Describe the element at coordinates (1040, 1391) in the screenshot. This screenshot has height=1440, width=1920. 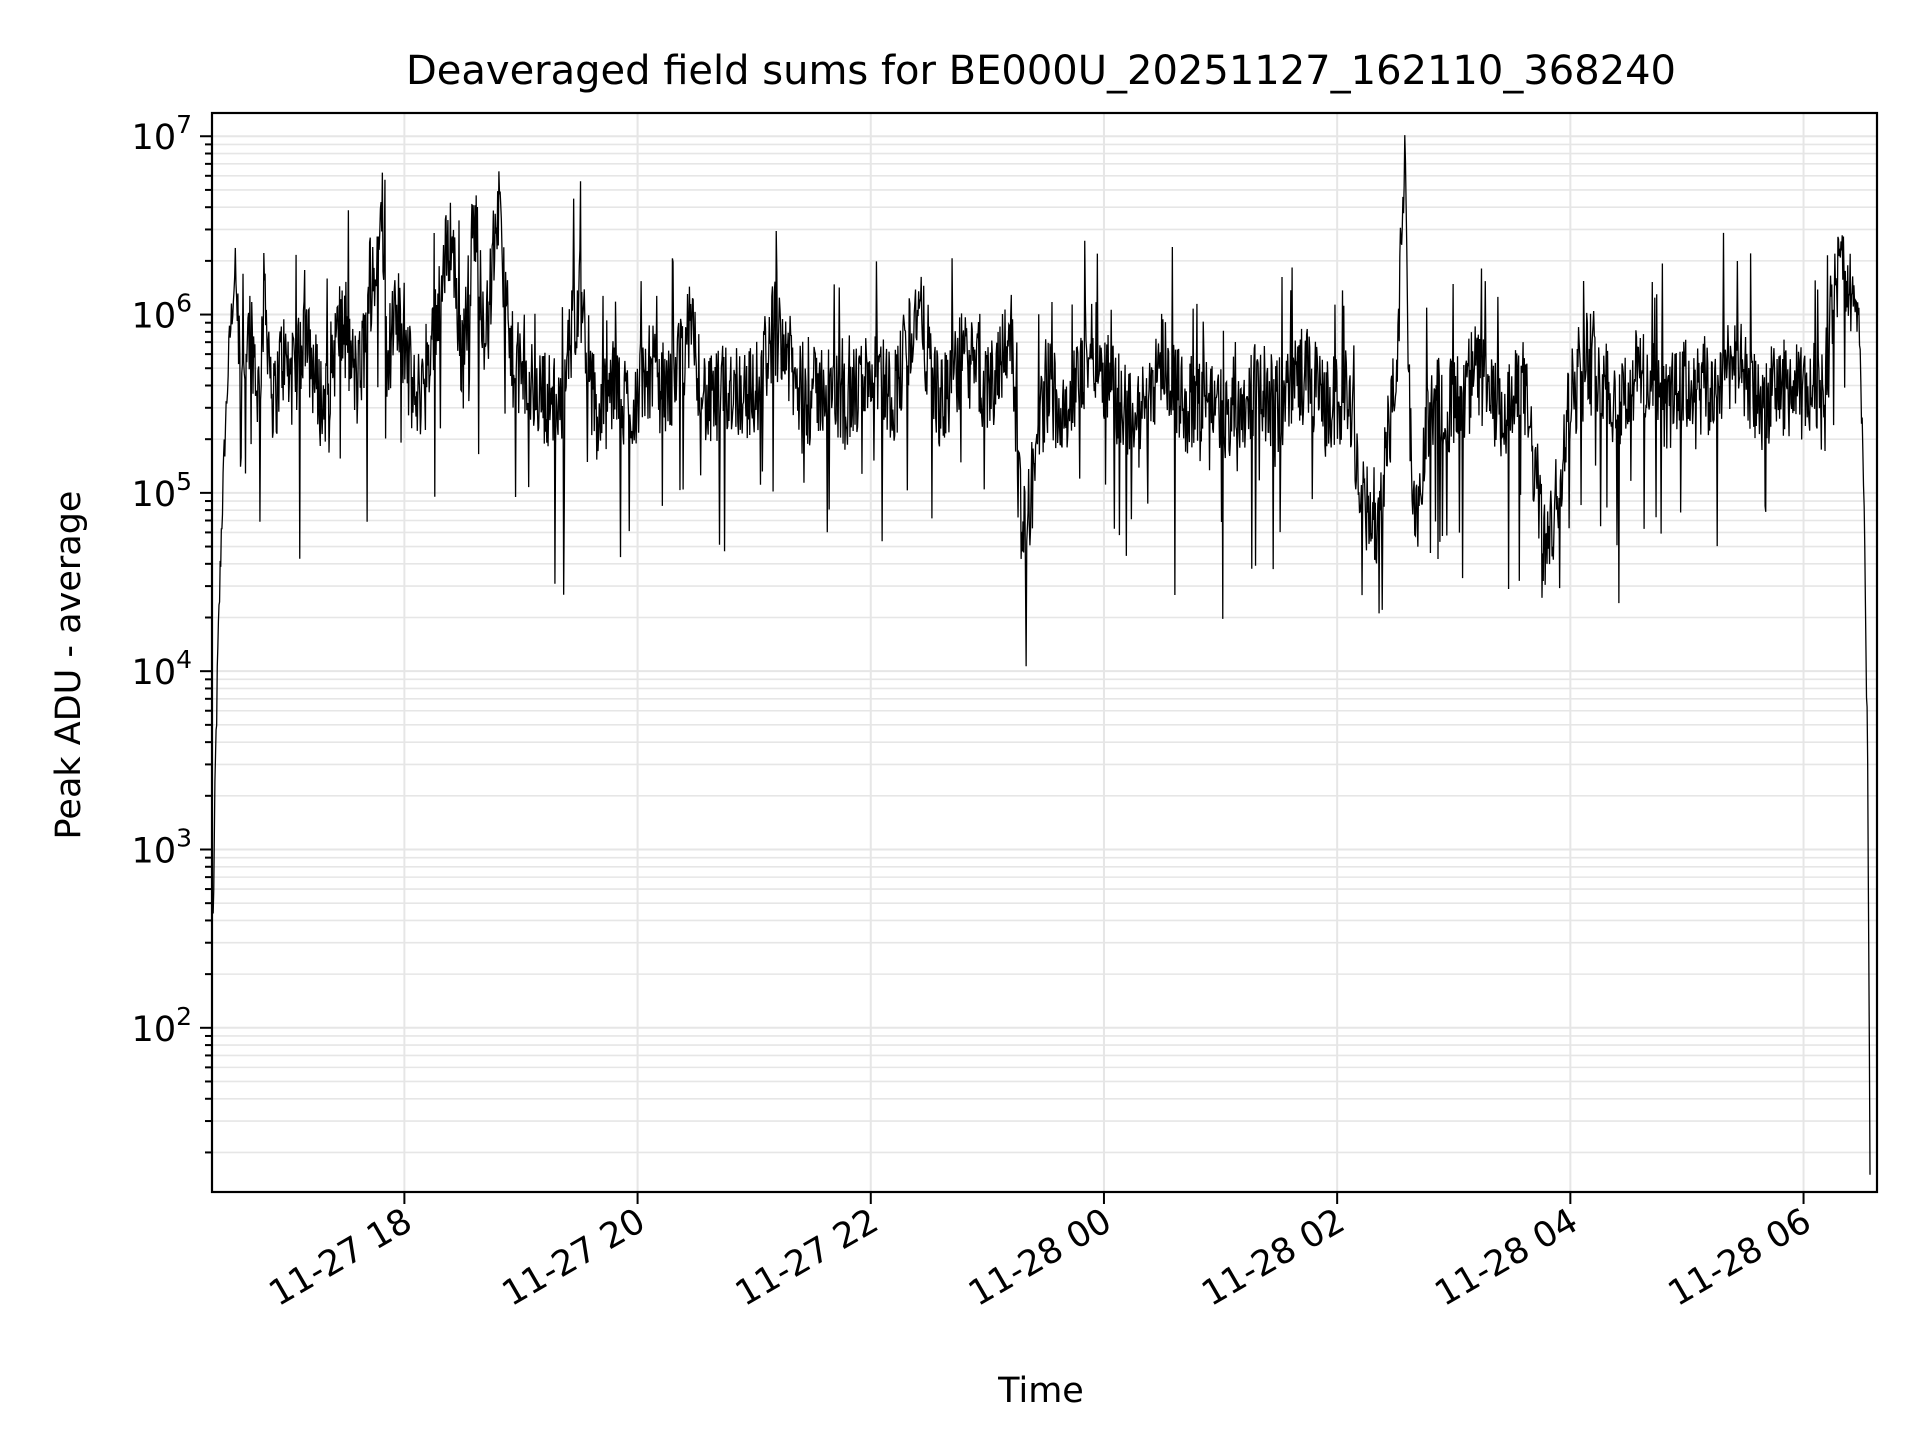
I see `x-axis-label: Time` at that location.